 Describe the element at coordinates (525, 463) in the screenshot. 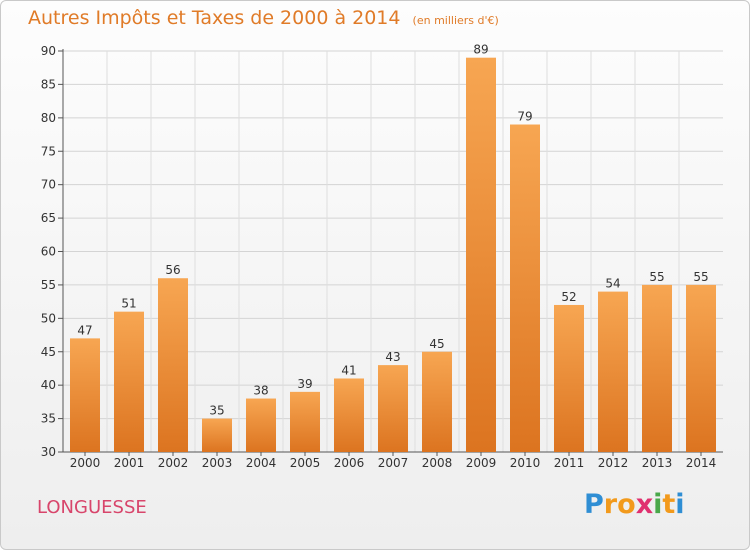

I see `x-tick-label-2010: 2010` at that location.